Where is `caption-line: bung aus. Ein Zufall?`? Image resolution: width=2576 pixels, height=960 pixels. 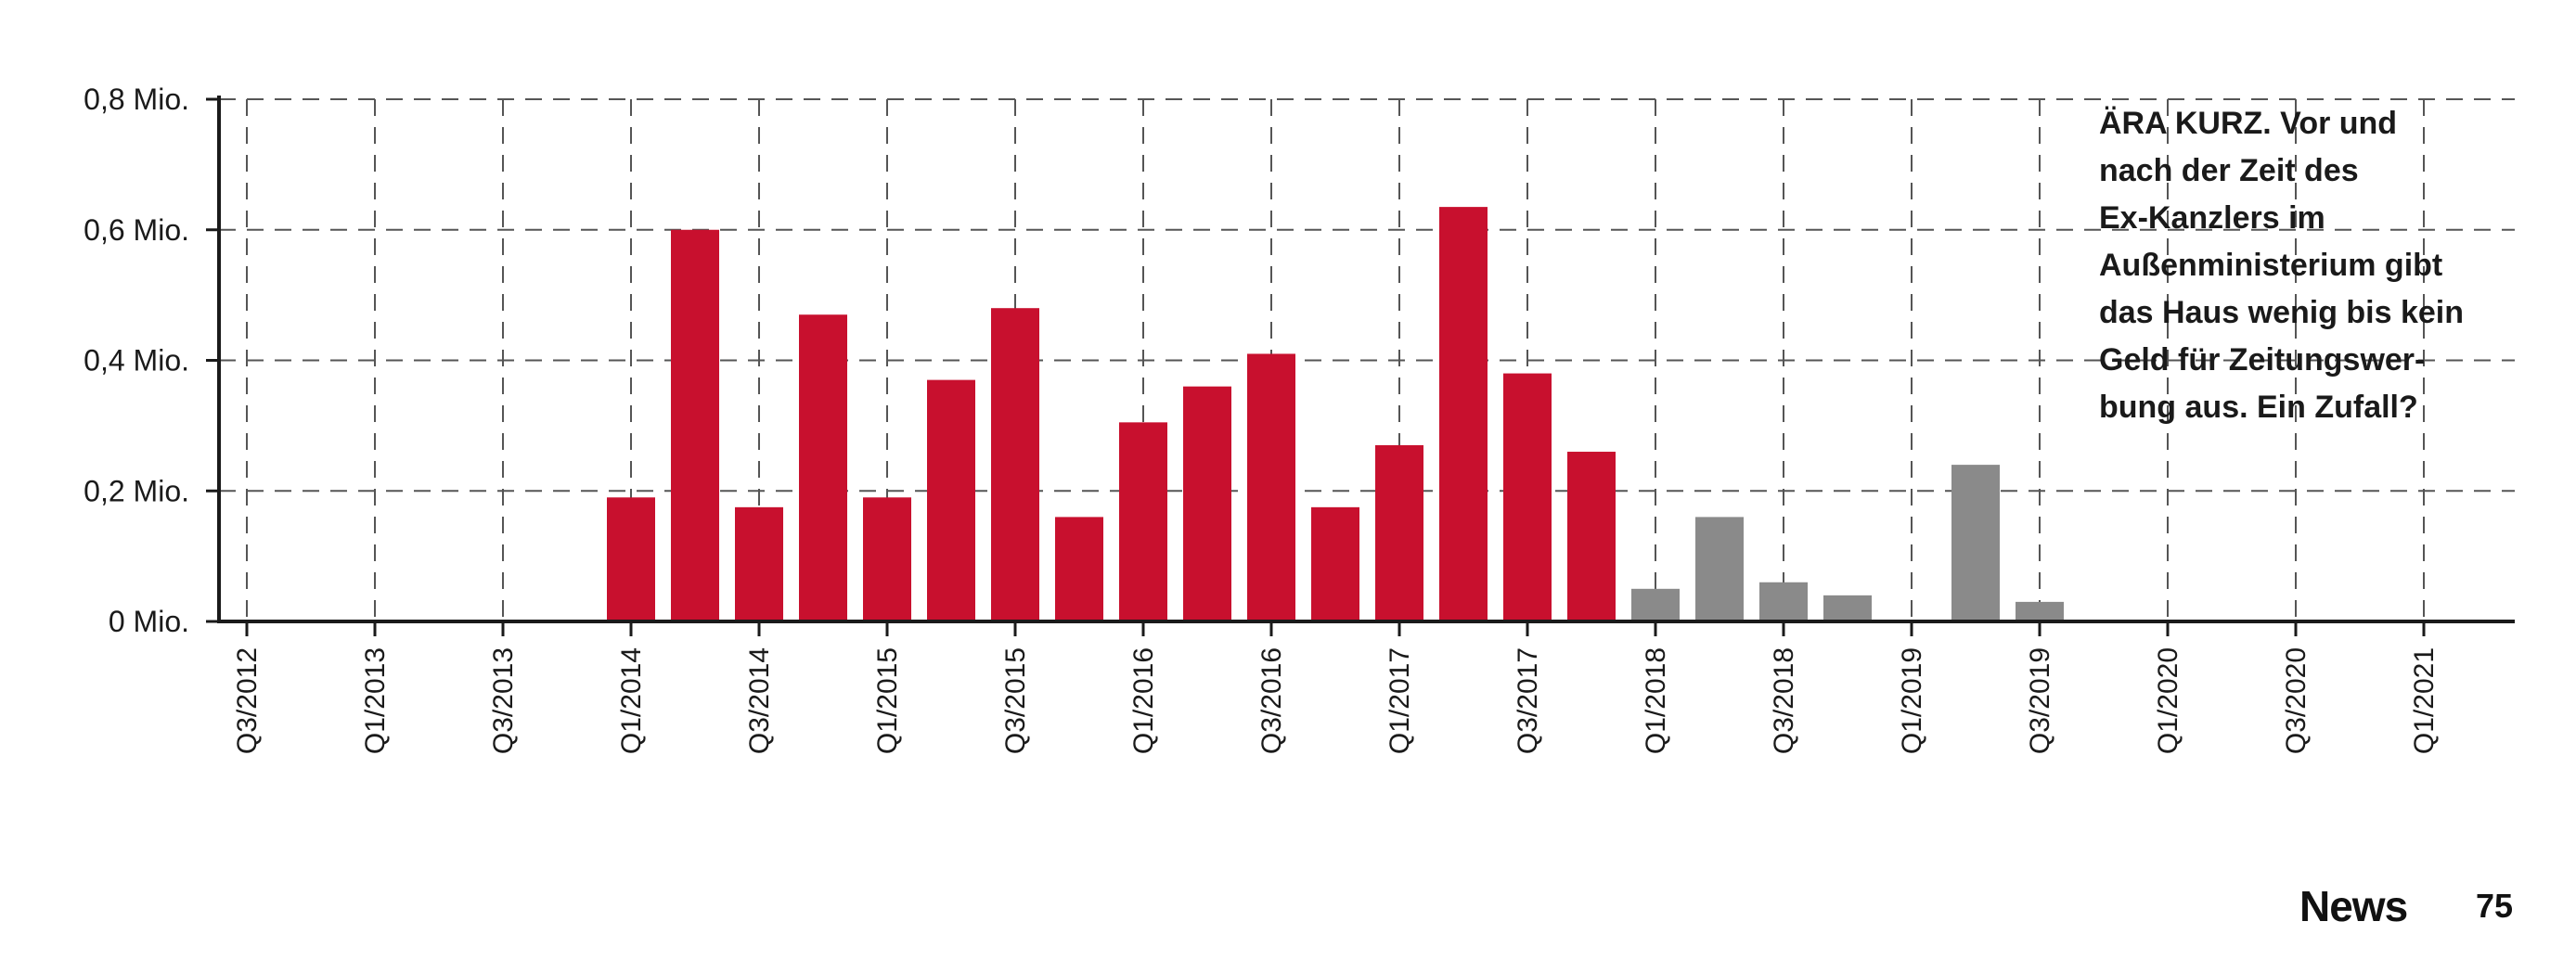
caption-line: bung aus. Ein Zufall? is located at coordinates (2258, 407).